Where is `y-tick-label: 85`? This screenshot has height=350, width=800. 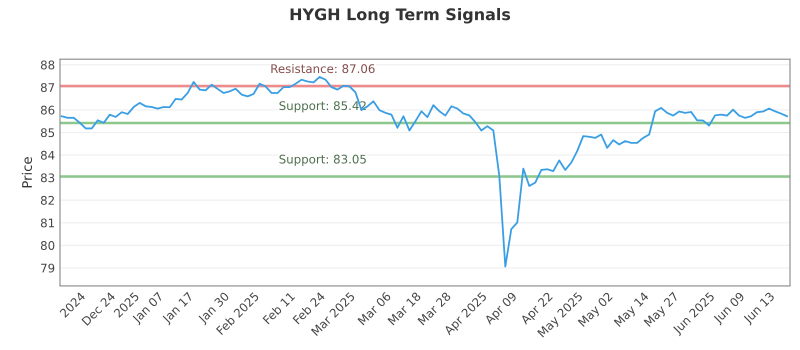
y-tick-label: 85 is located at coordinates (47, 133).